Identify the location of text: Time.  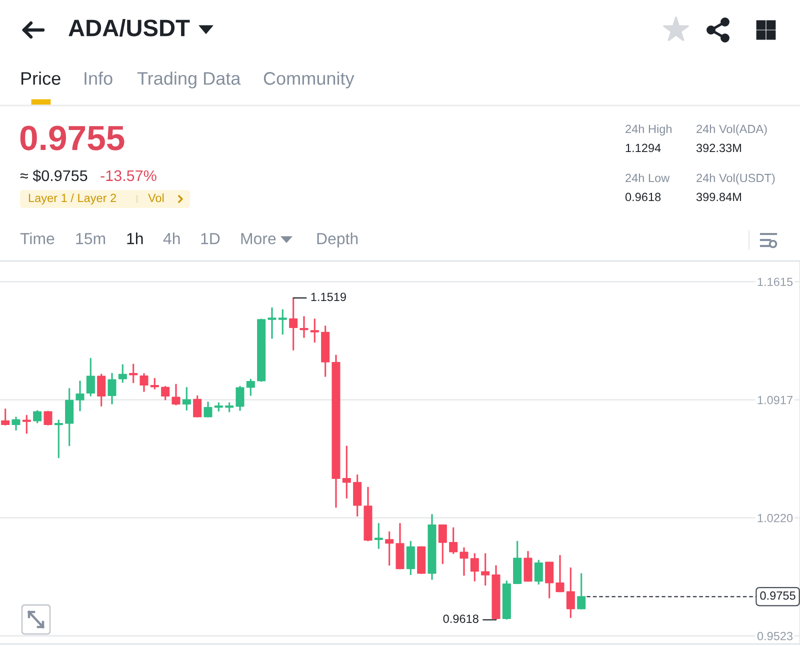
(37, 238).